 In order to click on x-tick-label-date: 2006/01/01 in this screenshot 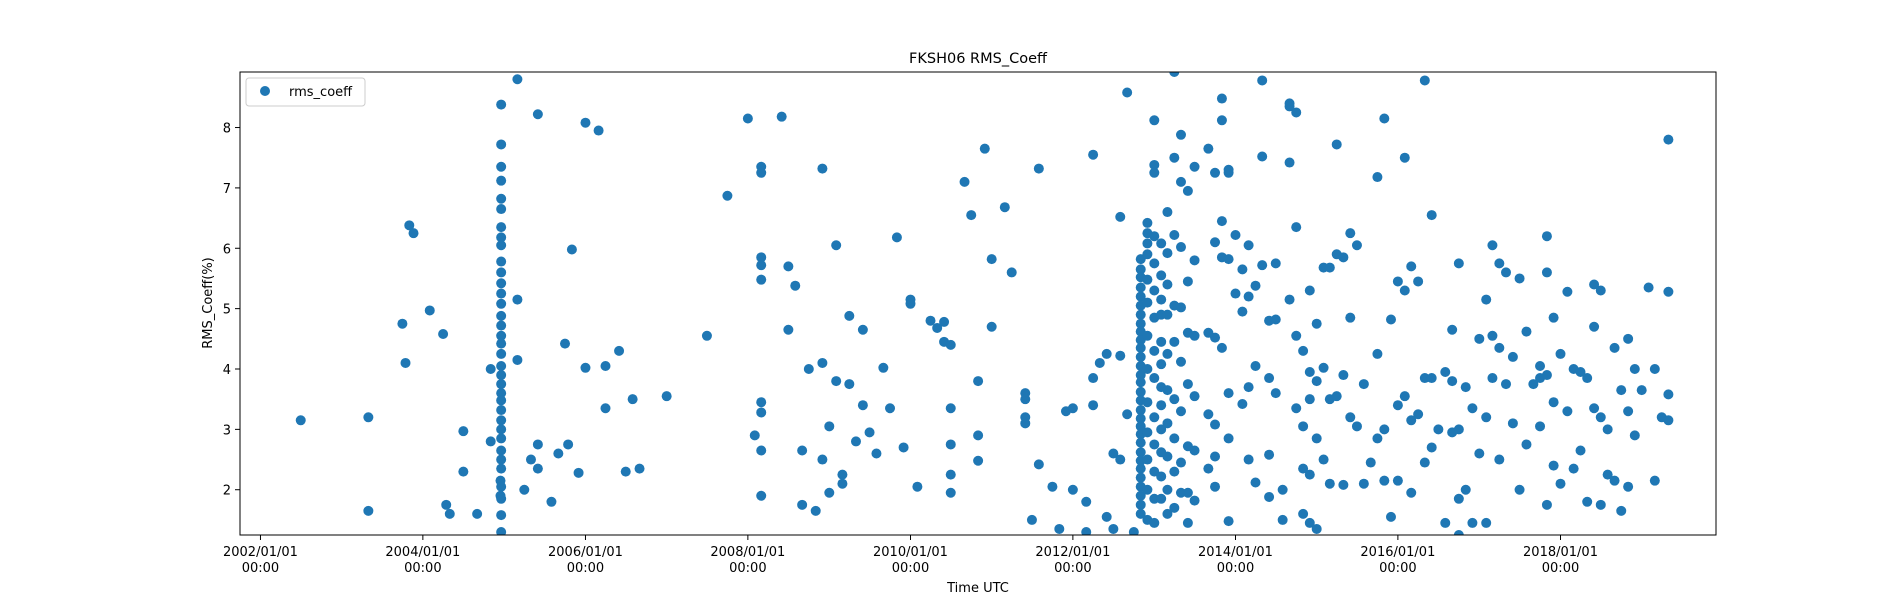, I will do `click(585, 552)`.